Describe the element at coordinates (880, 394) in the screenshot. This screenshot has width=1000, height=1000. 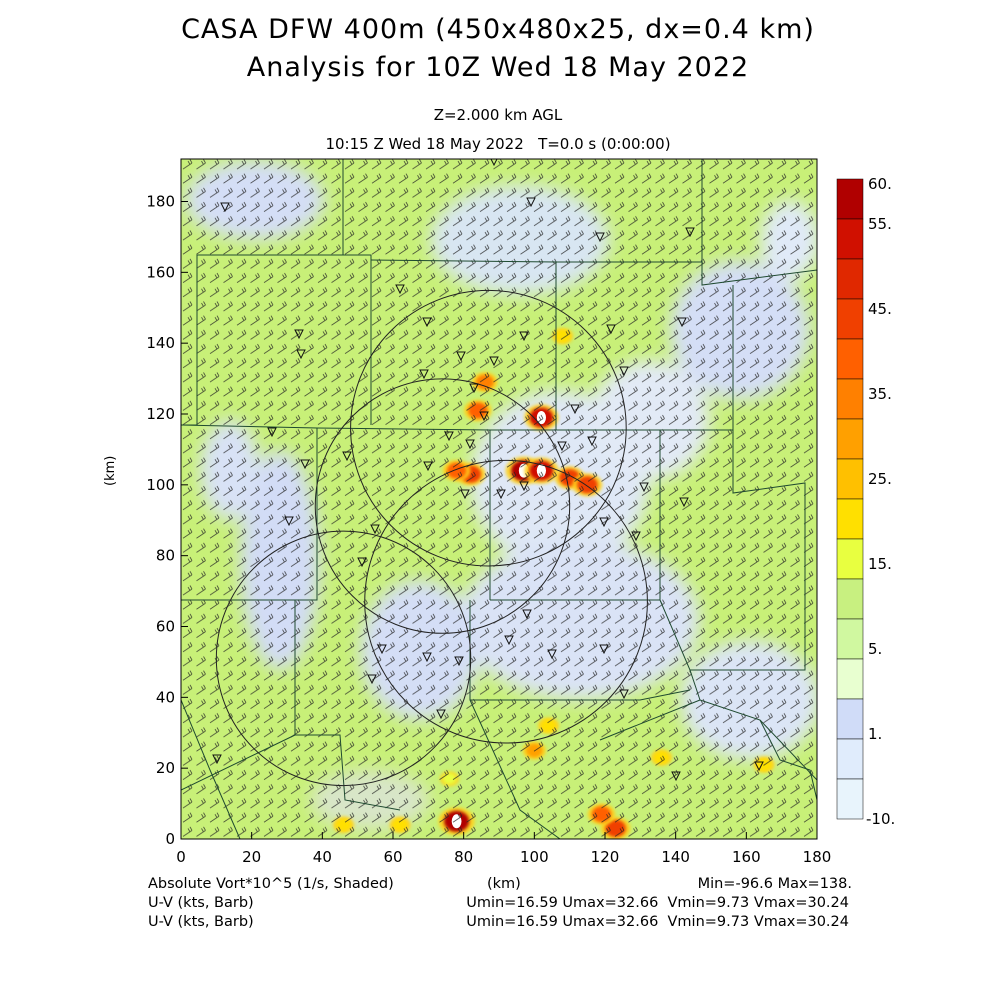
I see `colorbar-label: 35.` at that location.